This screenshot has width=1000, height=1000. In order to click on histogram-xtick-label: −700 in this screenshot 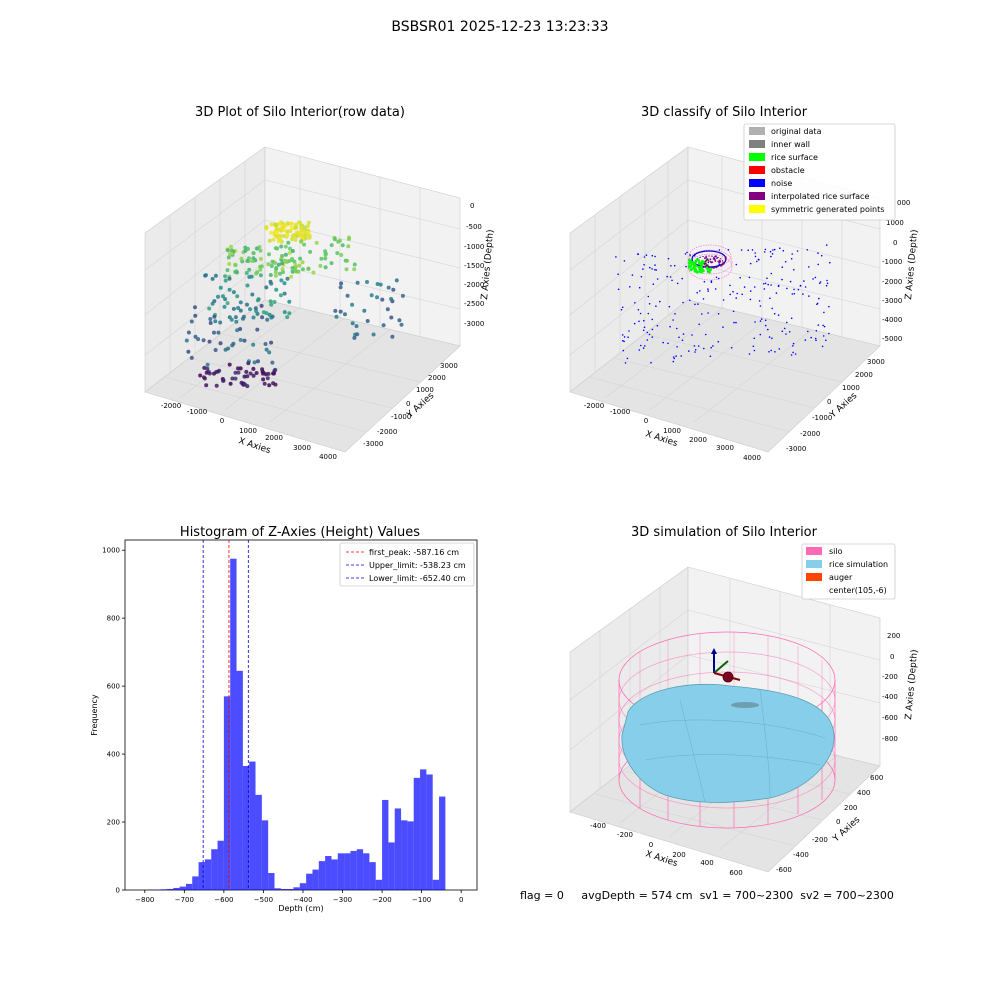, I will do `click(184, 900)`.